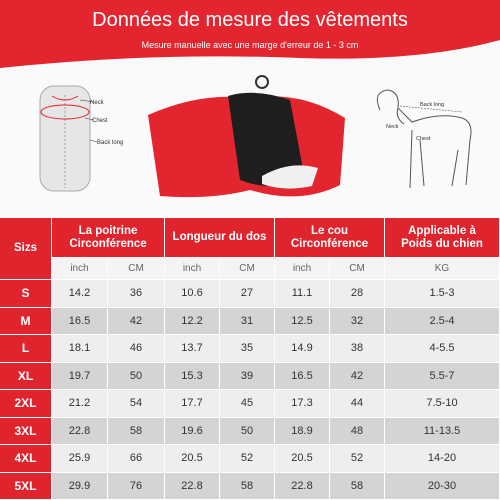 The height and width of the screenshot is (500, 500). I want to click on table-cell: 46, so click(136, 349).